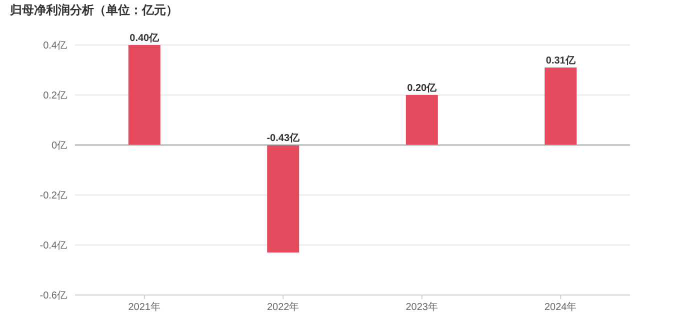  What do you see at coordinates (53, 246) in the screenshot?
I see `y-tick-label: -0.4亿` at bounding box center [53, 246].